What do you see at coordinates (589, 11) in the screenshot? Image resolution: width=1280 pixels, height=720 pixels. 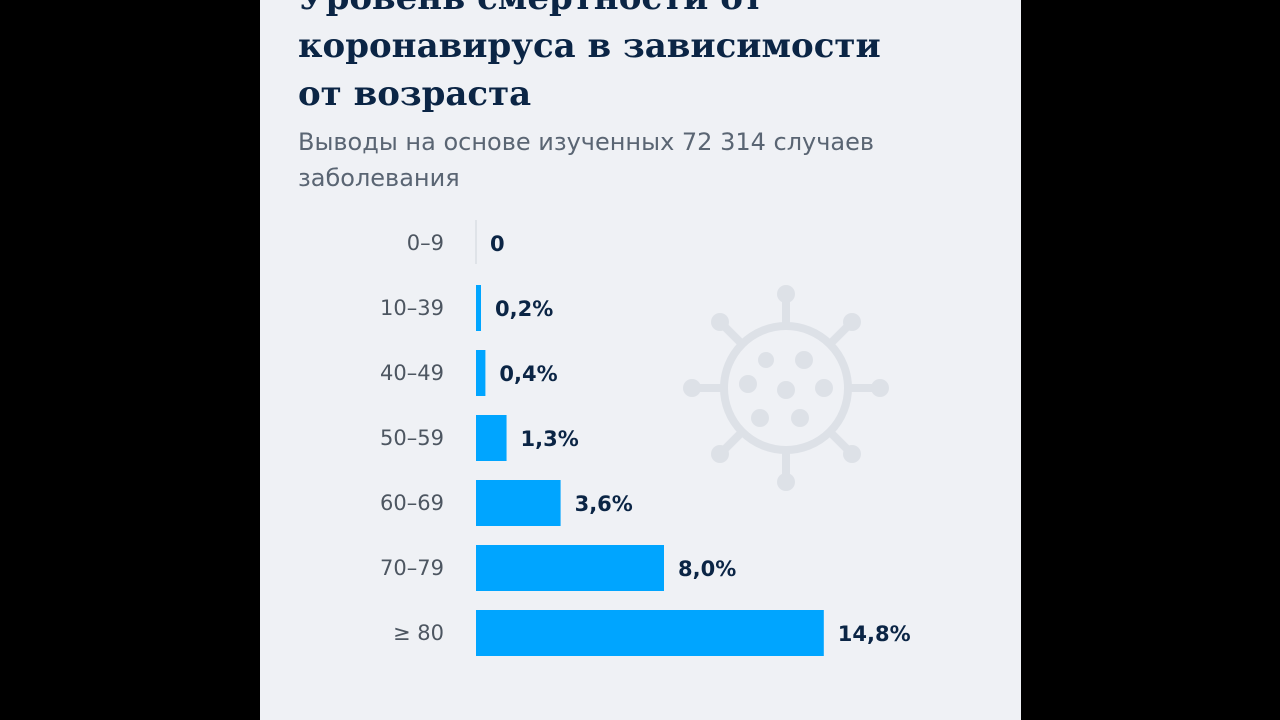 I see `title-line-1: Уровень смертности от` at bounding box center [589, 11].